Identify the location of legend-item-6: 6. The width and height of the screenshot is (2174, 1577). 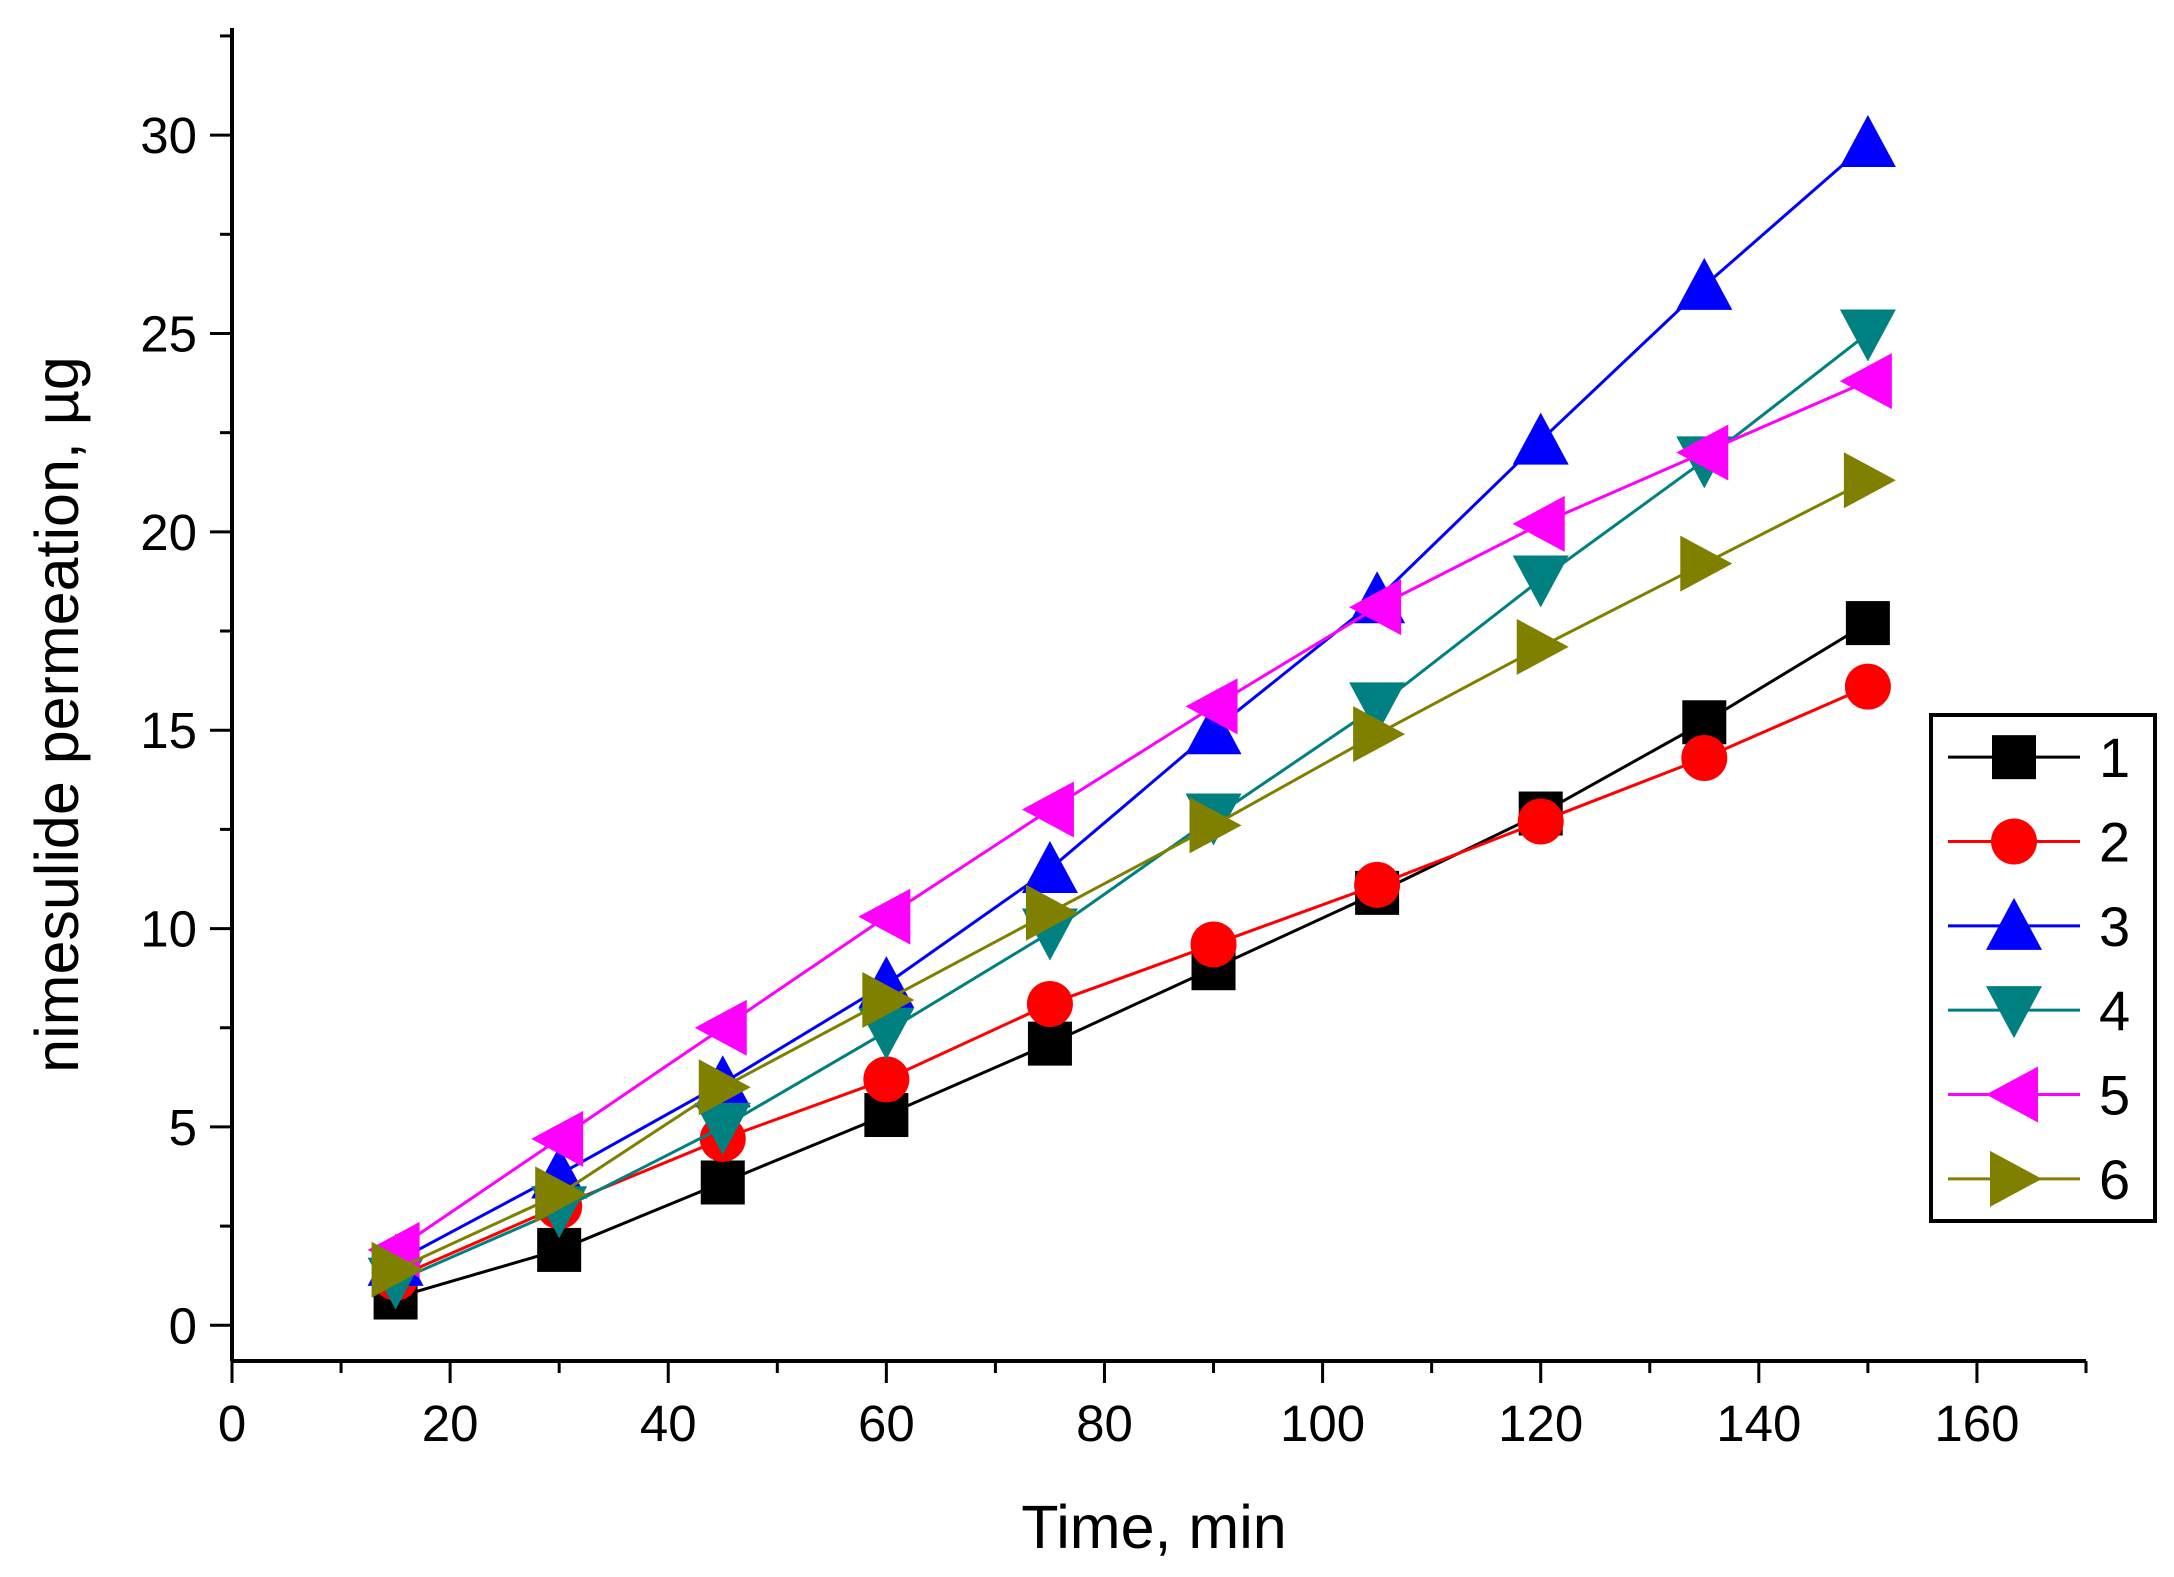
(2039, 1179).